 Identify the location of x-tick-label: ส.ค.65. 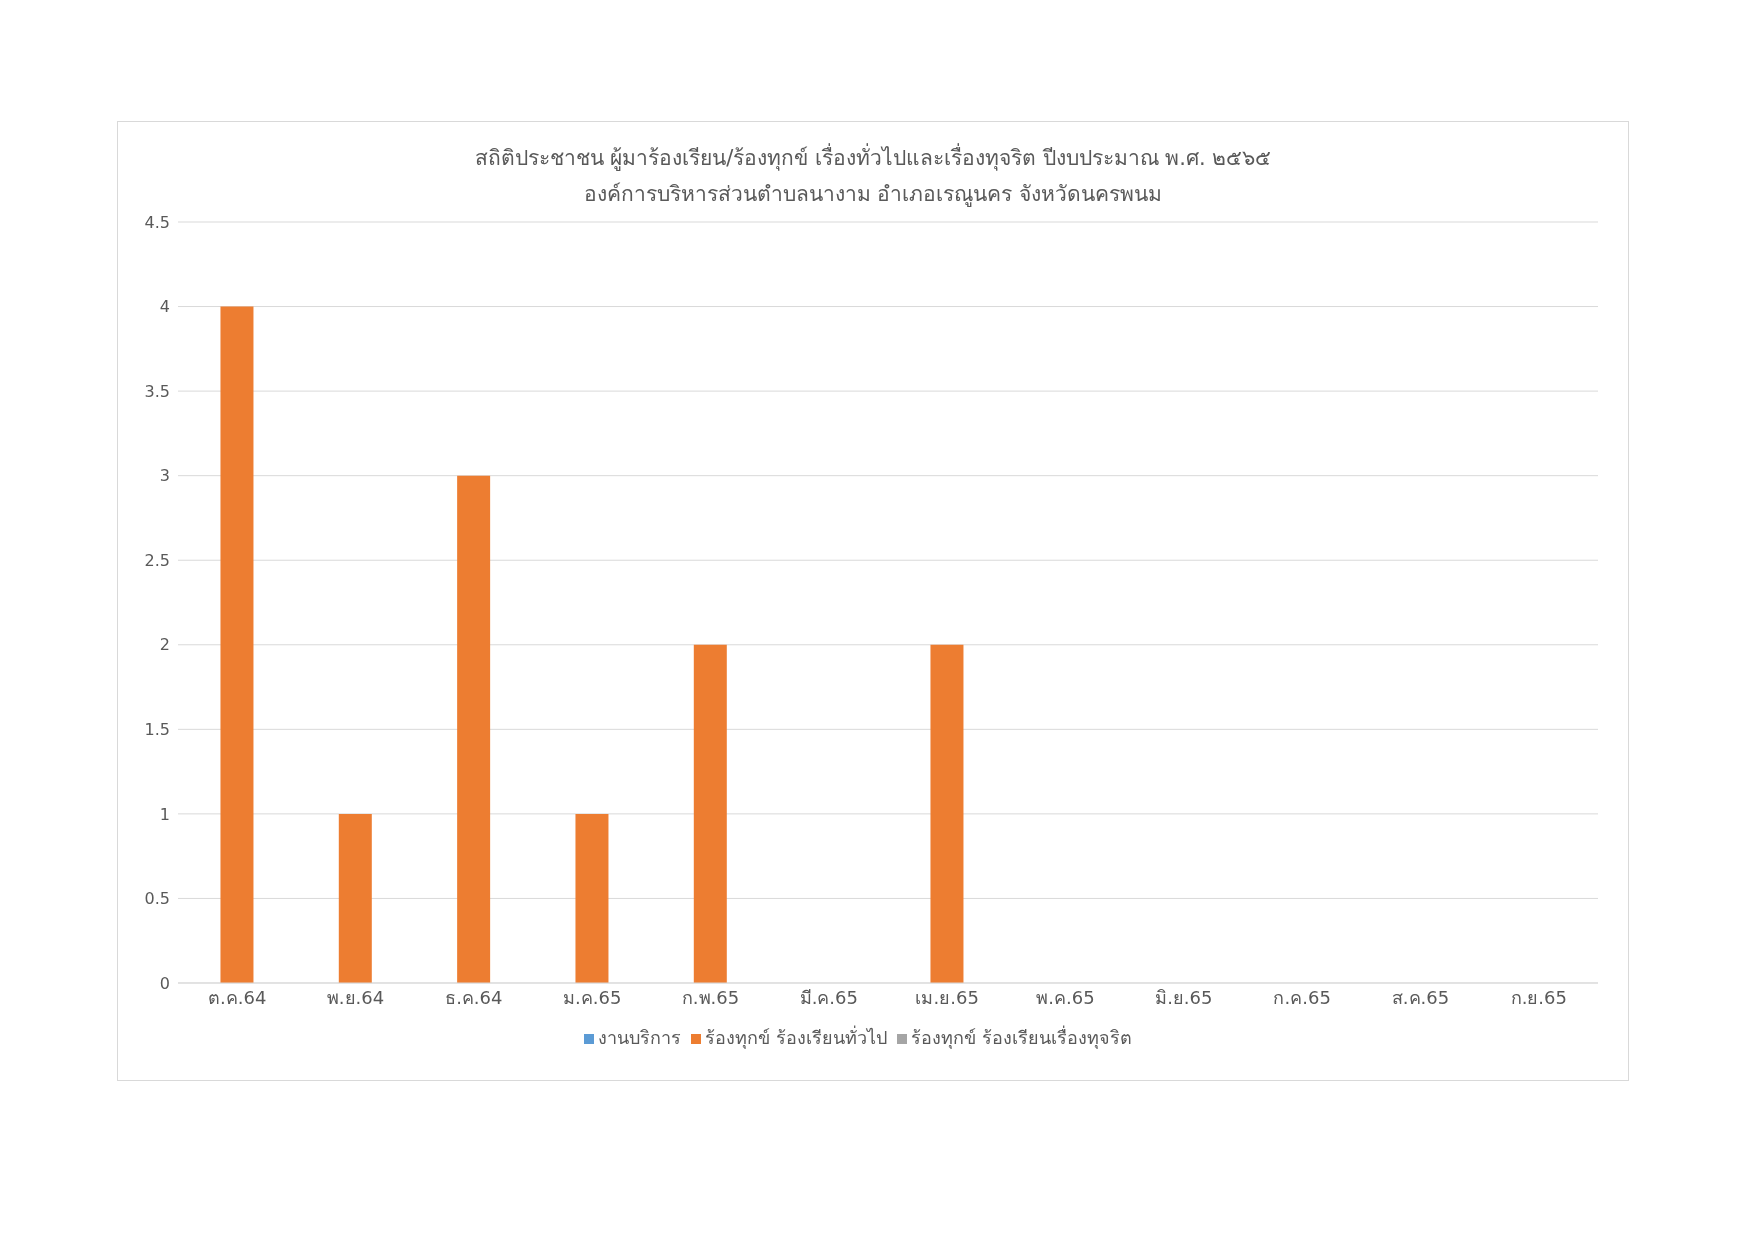
(1420, 997).